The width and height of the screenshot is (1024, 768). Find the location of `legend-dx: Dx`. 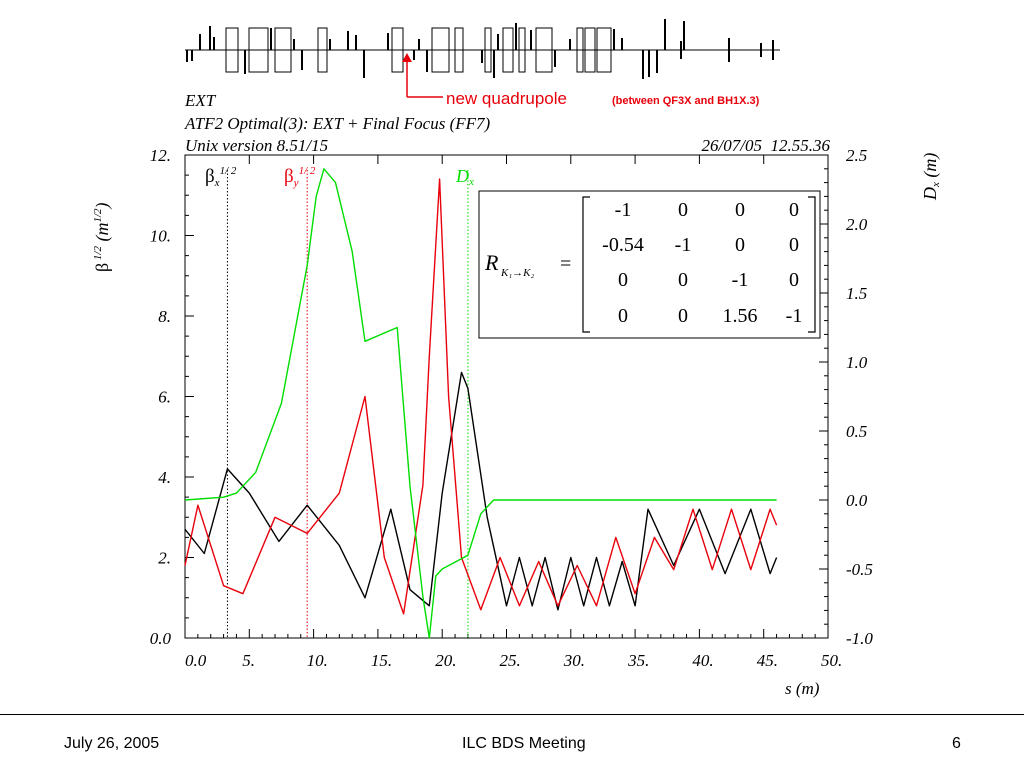

legend-dx: Dx is located at coordinates (464, 177).